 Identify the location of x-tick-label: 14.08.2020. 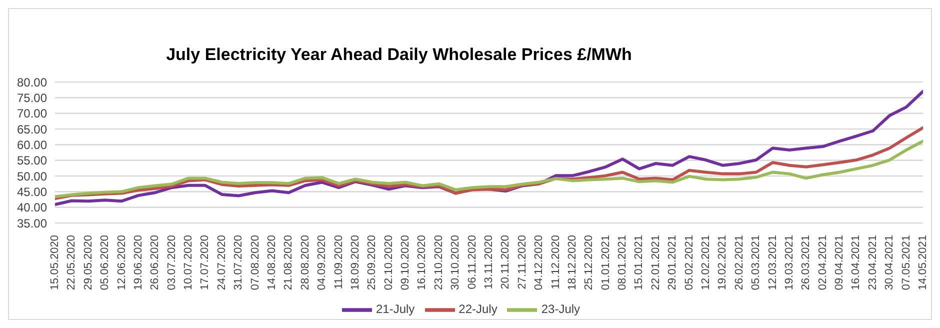
(272, 262).